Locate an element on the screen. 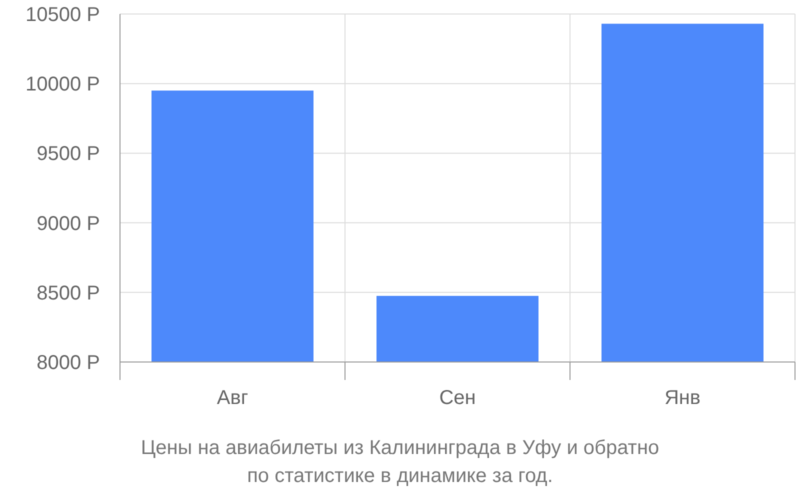 The width and height of the screenshot is (800, 500). text: по статистике в динамике за год. is located at coordinates (400, 476).